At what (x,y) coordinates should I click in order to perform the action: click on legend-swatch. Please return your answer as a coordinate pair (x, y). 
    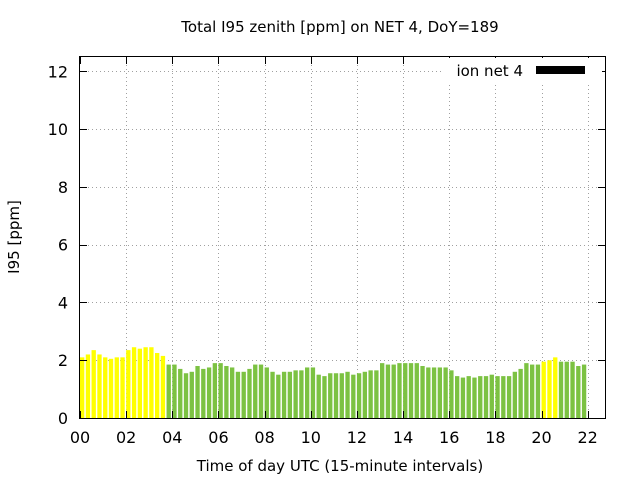
    Looking at the image, I should click on (560, 70).